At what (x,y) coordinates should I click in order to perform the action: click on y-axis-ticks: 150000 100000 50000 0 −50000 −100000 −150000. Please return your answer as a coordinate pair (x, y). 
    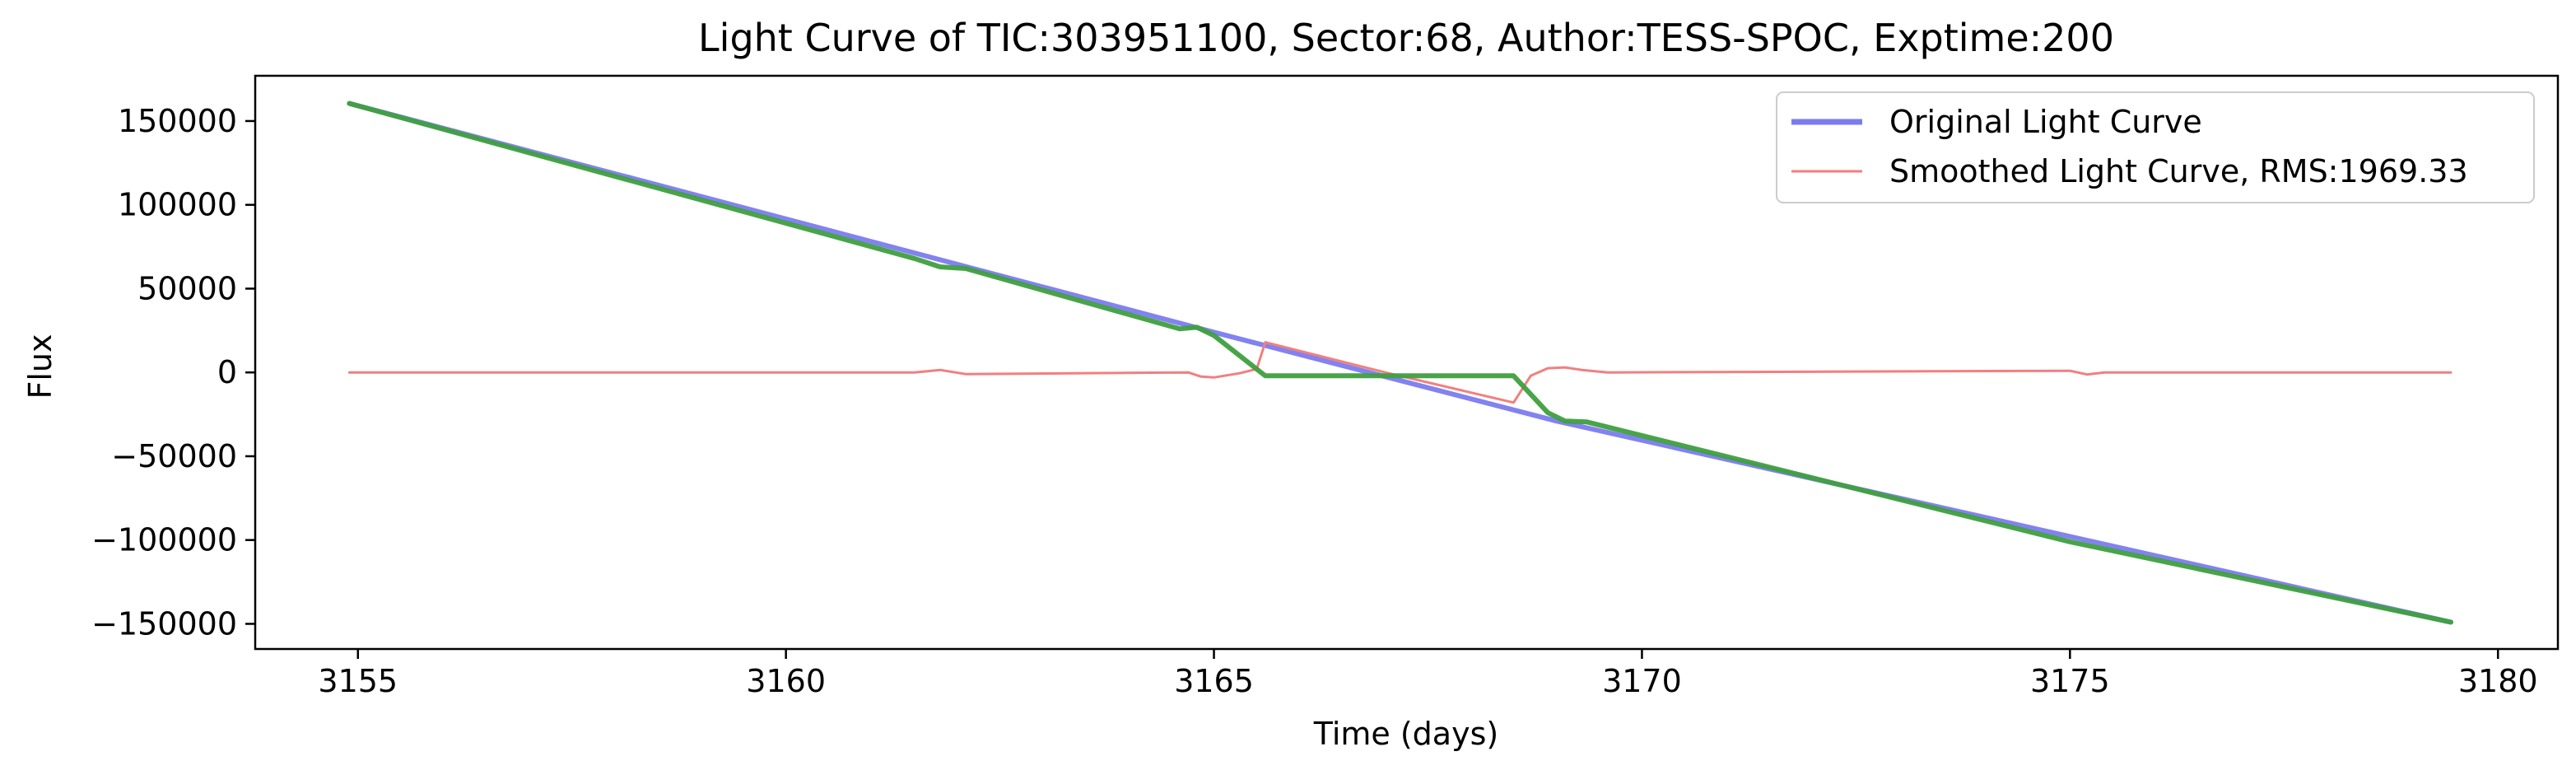
    Looking at the image, I should click on (173, 372).